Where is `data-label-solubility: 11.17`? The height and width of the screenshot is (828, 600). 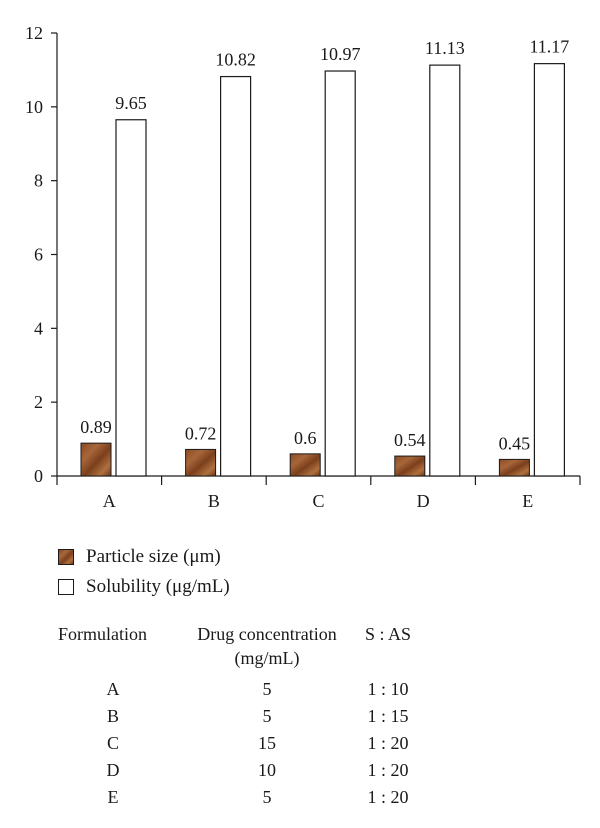
data-label-solubility: 11.17 is located at coordinates (549, 47).